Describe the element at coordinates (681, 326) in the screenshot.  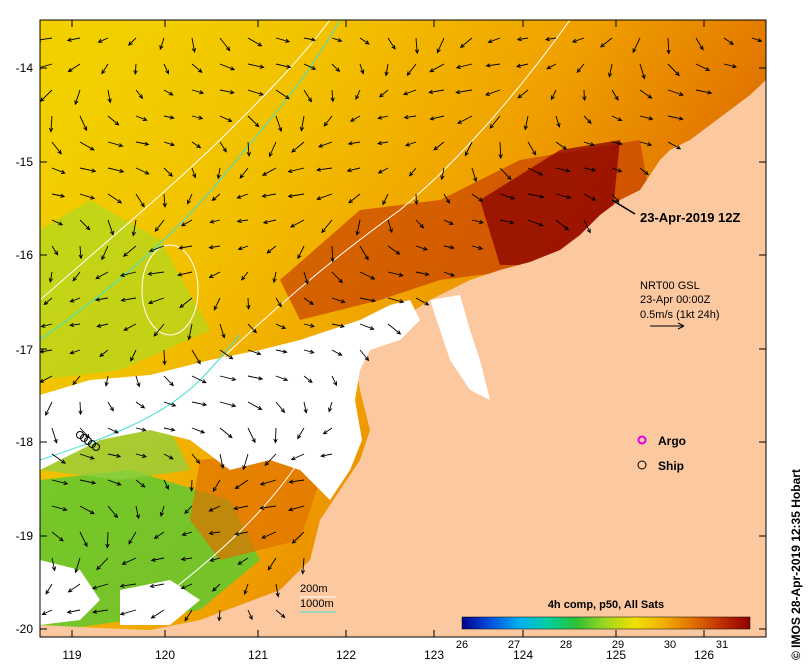
I see `scale-arrow-head` at that location.